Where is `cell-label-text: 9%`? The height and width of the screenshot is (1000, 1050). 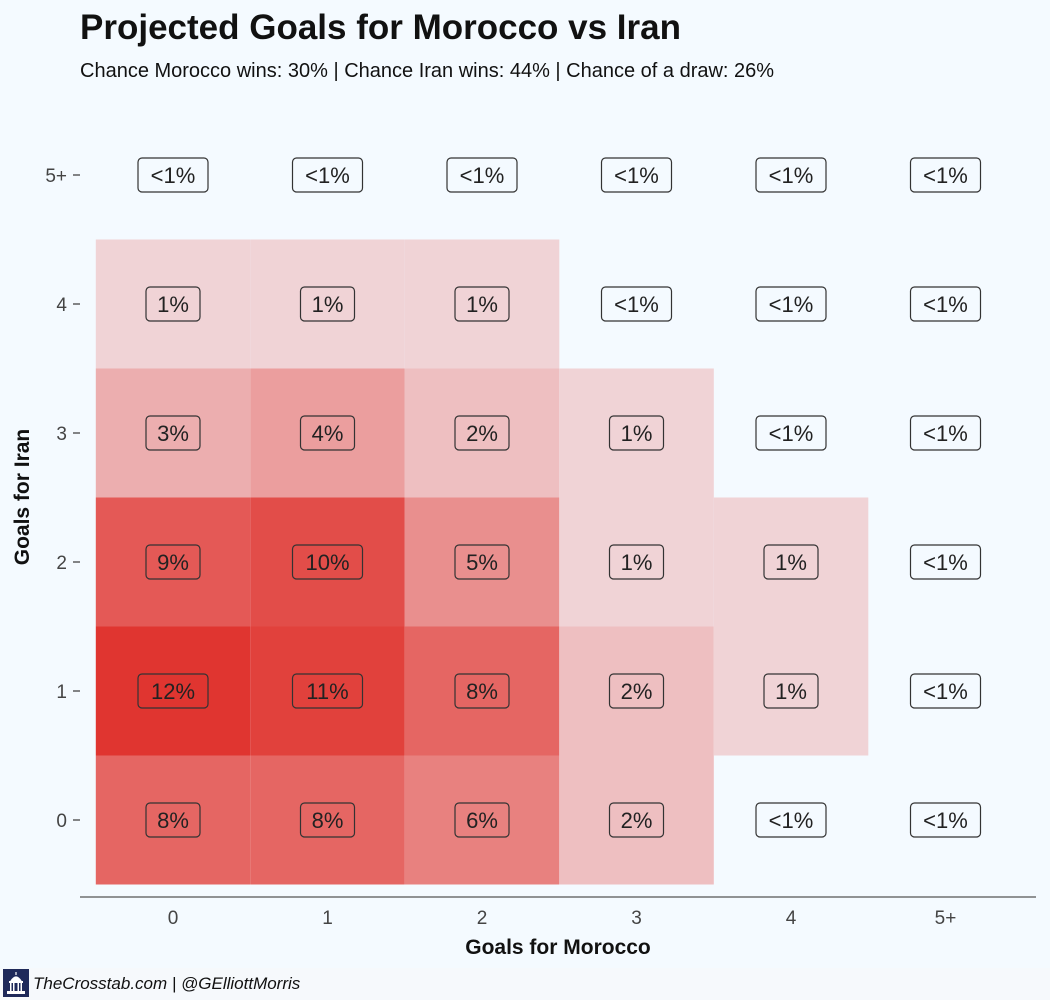 cell-label-text: 9% is located at coordinates (173, 562).